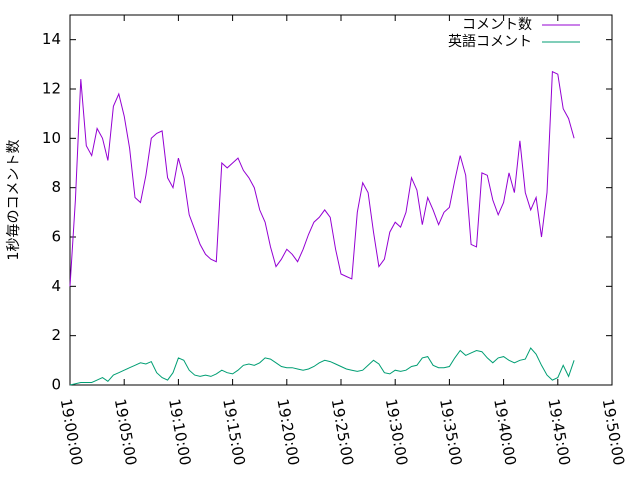 The width and height of the screenshot is (640, 480). Describe the element at coordinates (56, 385) in the screenshot. I see `y-tick-label: 0` at that location.